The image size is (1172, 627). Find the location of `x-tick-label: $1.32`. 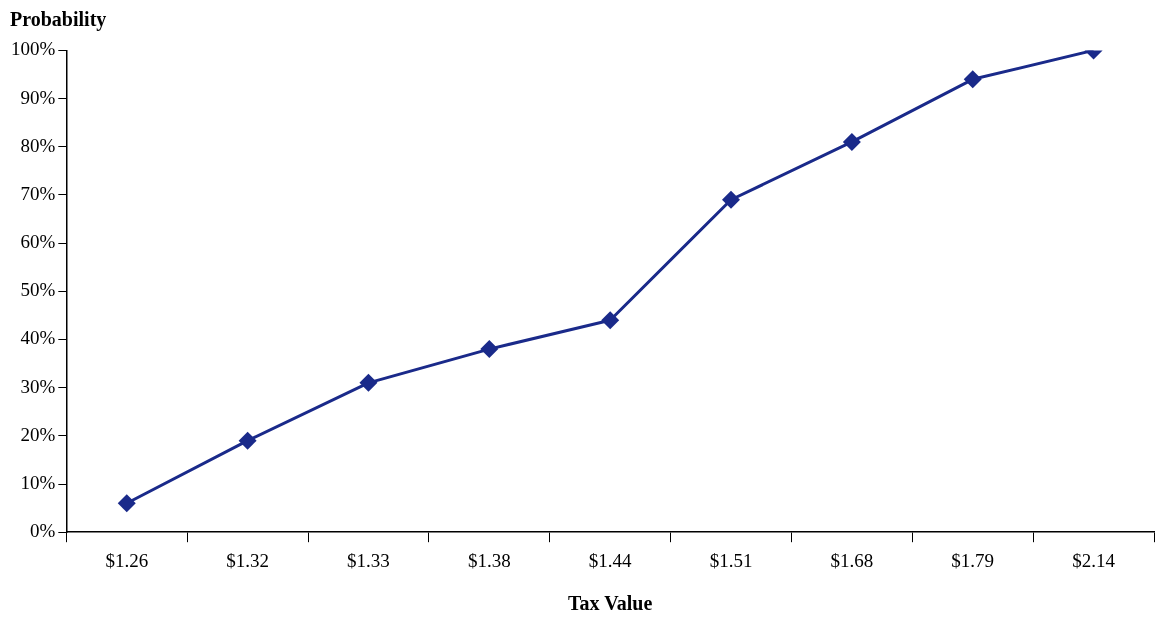

x-tick-label: $1.32 is located at coordinates (247, 560).